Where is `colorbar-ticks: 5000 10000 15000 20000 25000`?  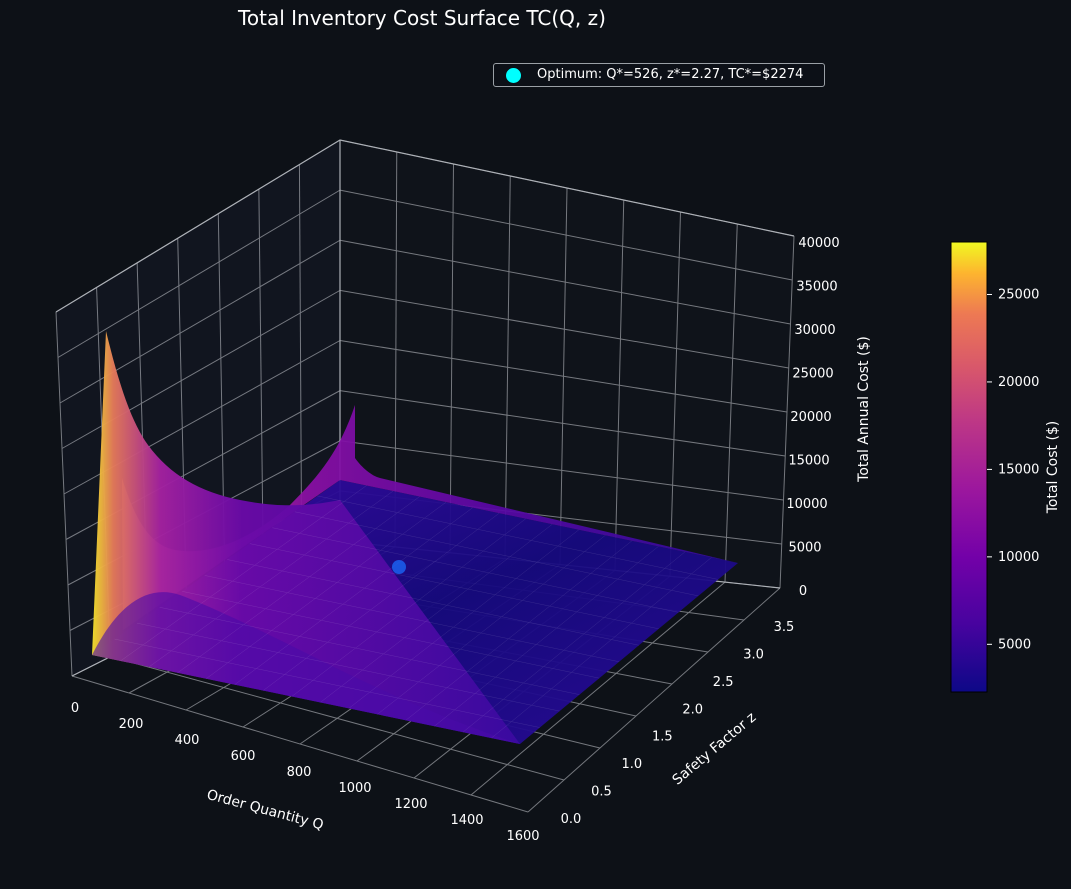 colorbar-ticks: 5000 10000 15000 20000 25000 is located at coordinates (1013, 469).